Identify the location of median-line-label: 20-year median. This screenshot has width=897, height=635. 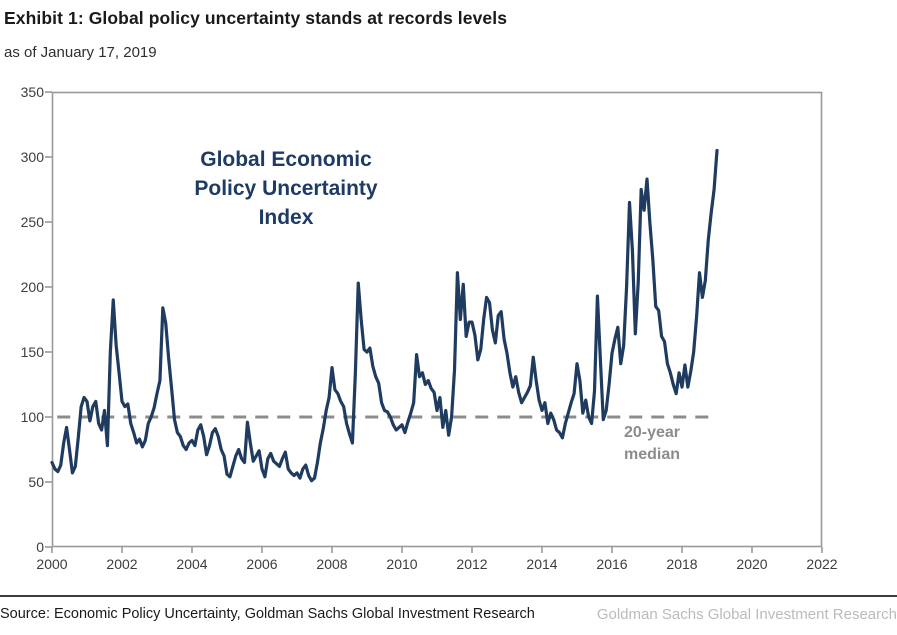
(652, 443).